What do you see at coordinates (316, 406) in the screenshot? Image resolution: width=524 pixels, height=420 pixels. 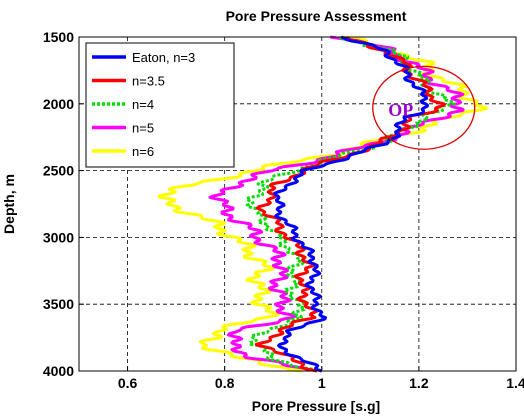 I see `x-axis-title: Pore Pressure [s.g]` at bounding box center [316, 406].